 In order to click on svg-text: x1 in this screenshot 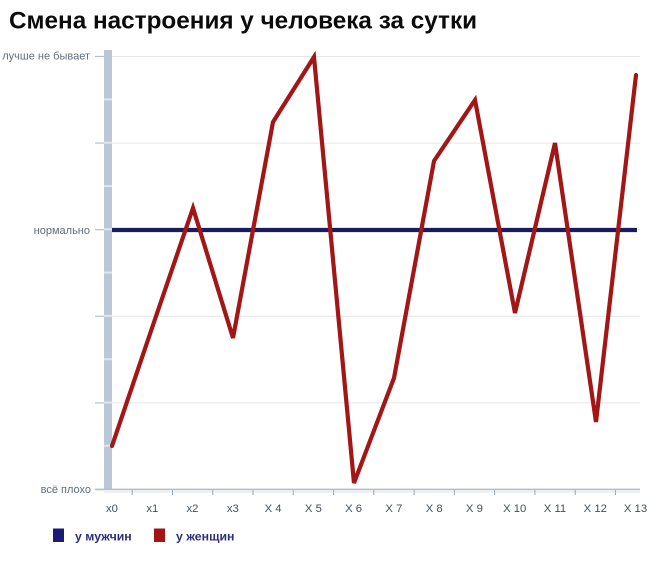, I will do `click(152, 509)`.